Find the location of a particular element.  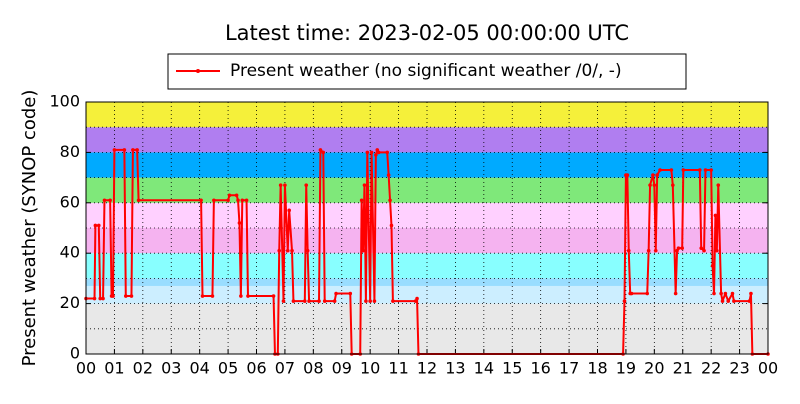

x-tick-label: 12 is located at coordinates (427, 368).